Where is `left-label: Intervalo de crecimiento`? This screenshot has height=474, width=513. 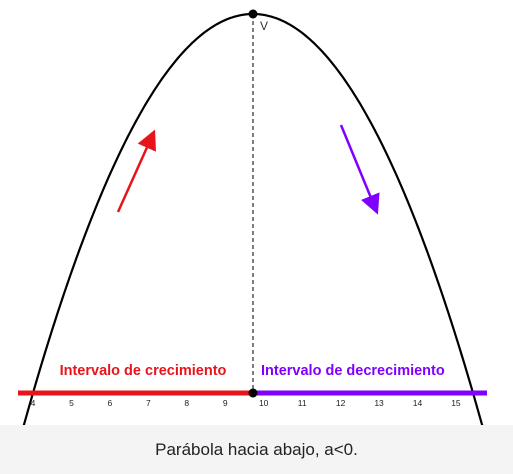
left-label: Intervalo de crecimiento is located at coordinates (143, 371).